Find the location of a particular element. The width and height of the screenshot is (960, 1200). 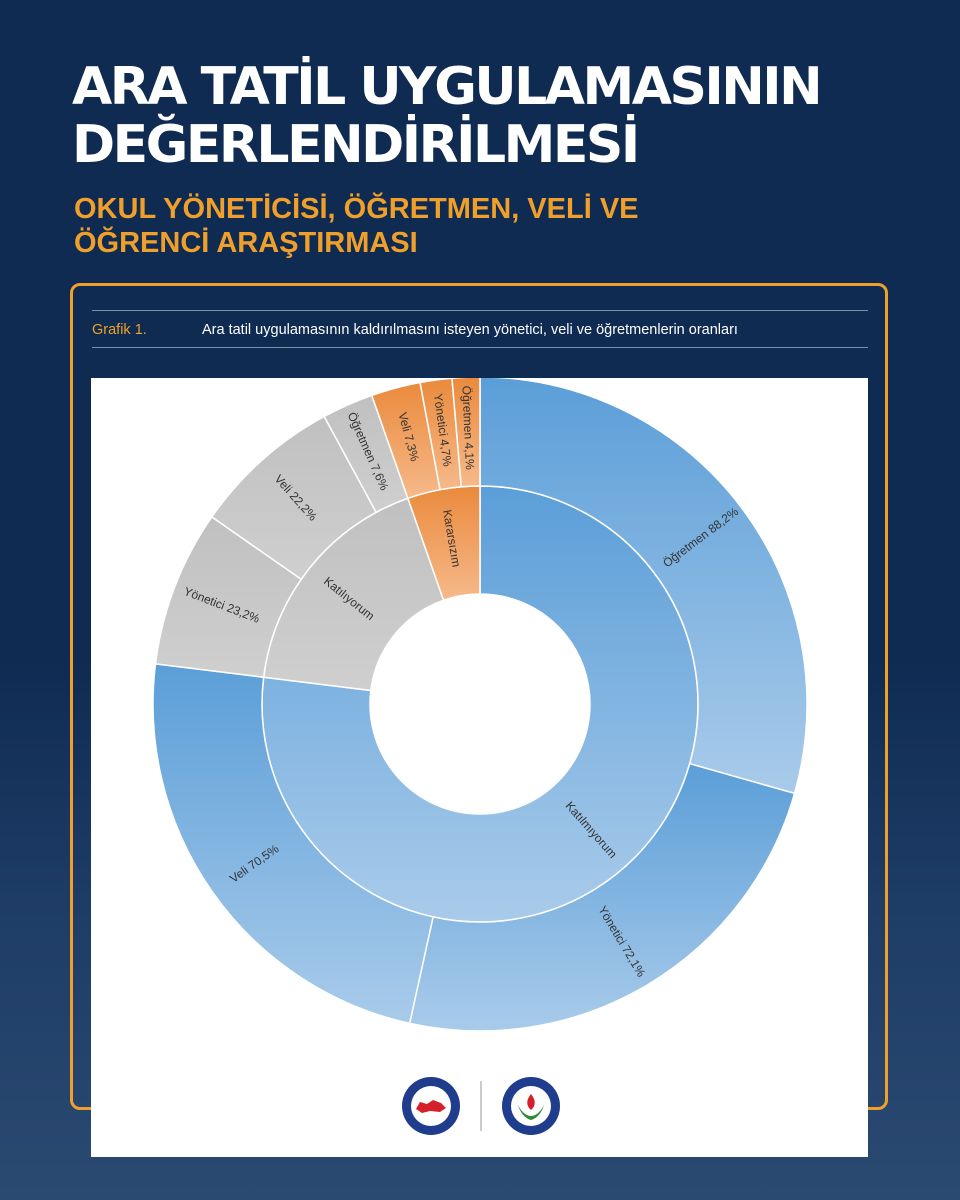

memur-sen-logo is located at coordinates (431, 1106).